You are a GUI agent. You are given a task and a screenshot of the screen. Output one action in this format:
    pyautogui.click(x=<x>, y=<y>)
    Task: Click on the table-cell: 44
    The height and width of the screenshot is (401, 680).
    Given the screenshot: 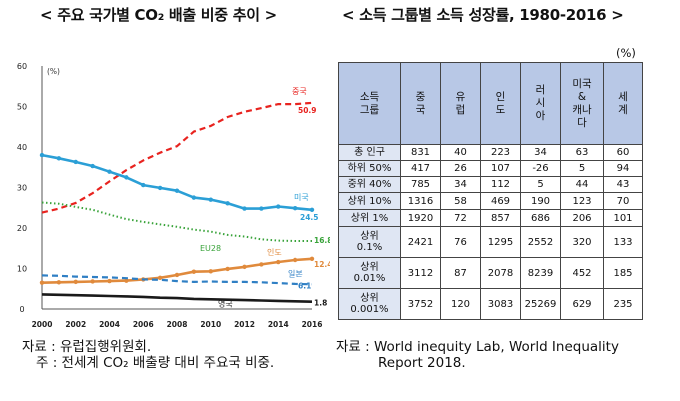 What is the action you would take?
    pyautogui.click(x=582, y=184)
    